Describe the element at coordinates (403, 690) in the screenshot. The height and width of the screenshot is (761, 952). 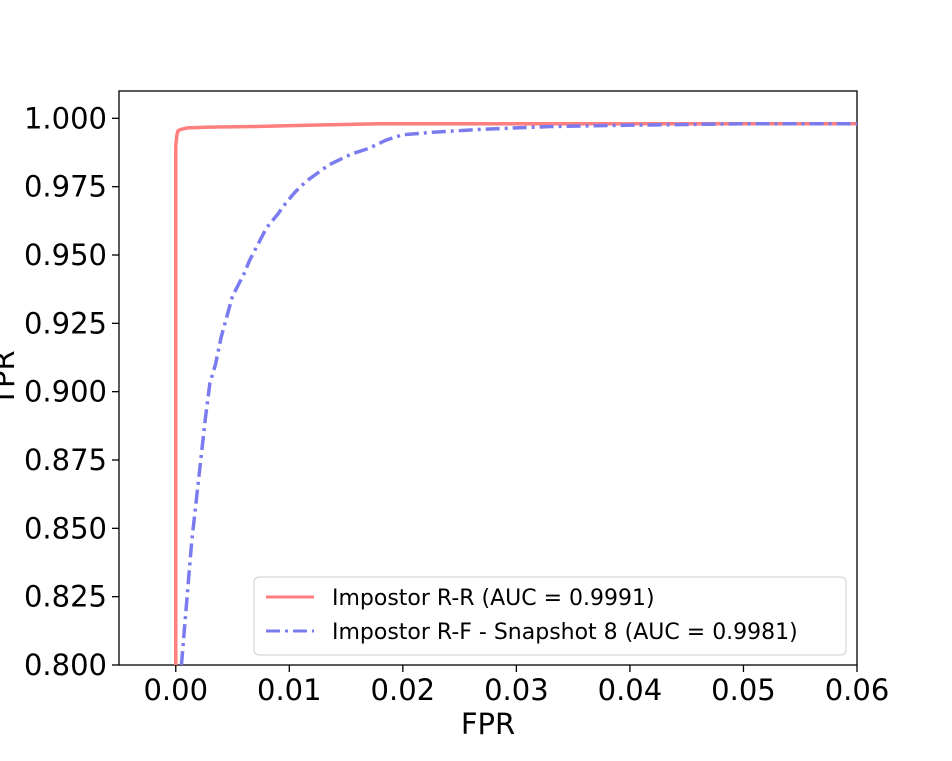
I see `x-tick-label: 0.02` at that location.